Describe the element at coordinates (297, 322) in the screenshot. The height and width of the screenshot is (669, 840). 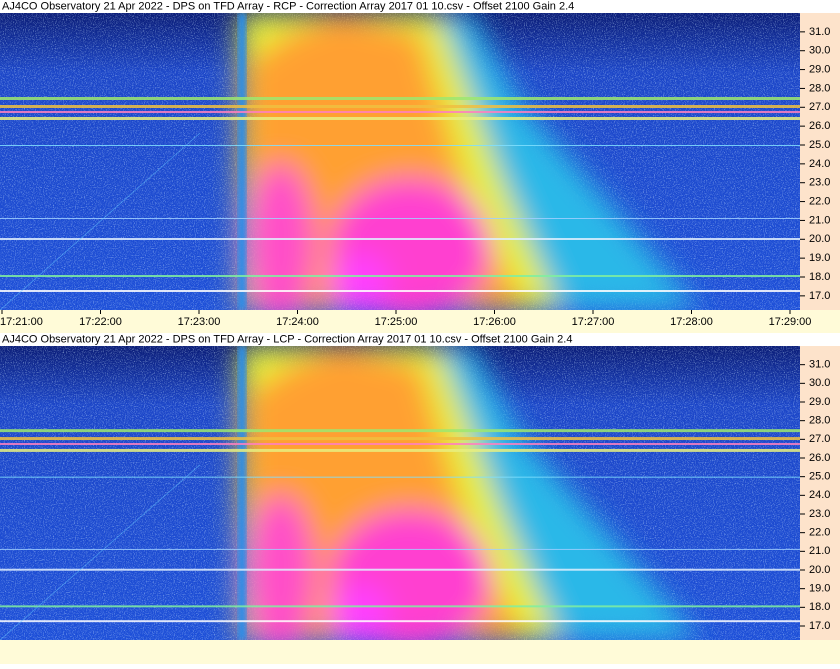
I see `x-tick-label: 17:24:00` at that location.